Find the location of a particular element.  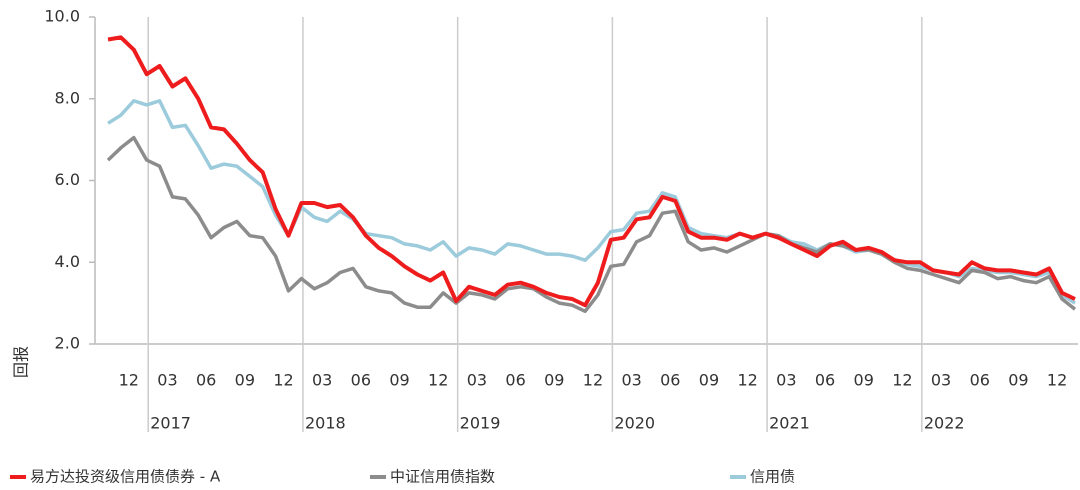

legend-label: 信用债 is located at coordinates (772, 477).